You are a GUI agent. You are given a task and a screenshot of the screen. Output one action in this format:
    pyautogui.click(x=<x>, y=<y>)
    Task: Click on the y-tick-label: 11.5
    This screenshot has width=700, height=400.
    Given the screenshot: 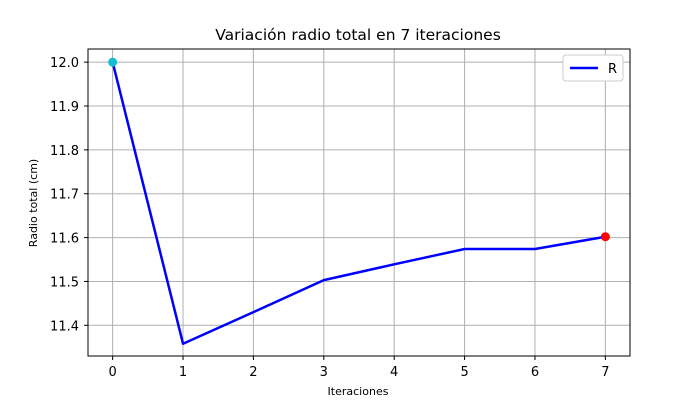 What is the action you would take?
    pyautogui.click(x=64, y=282)
    